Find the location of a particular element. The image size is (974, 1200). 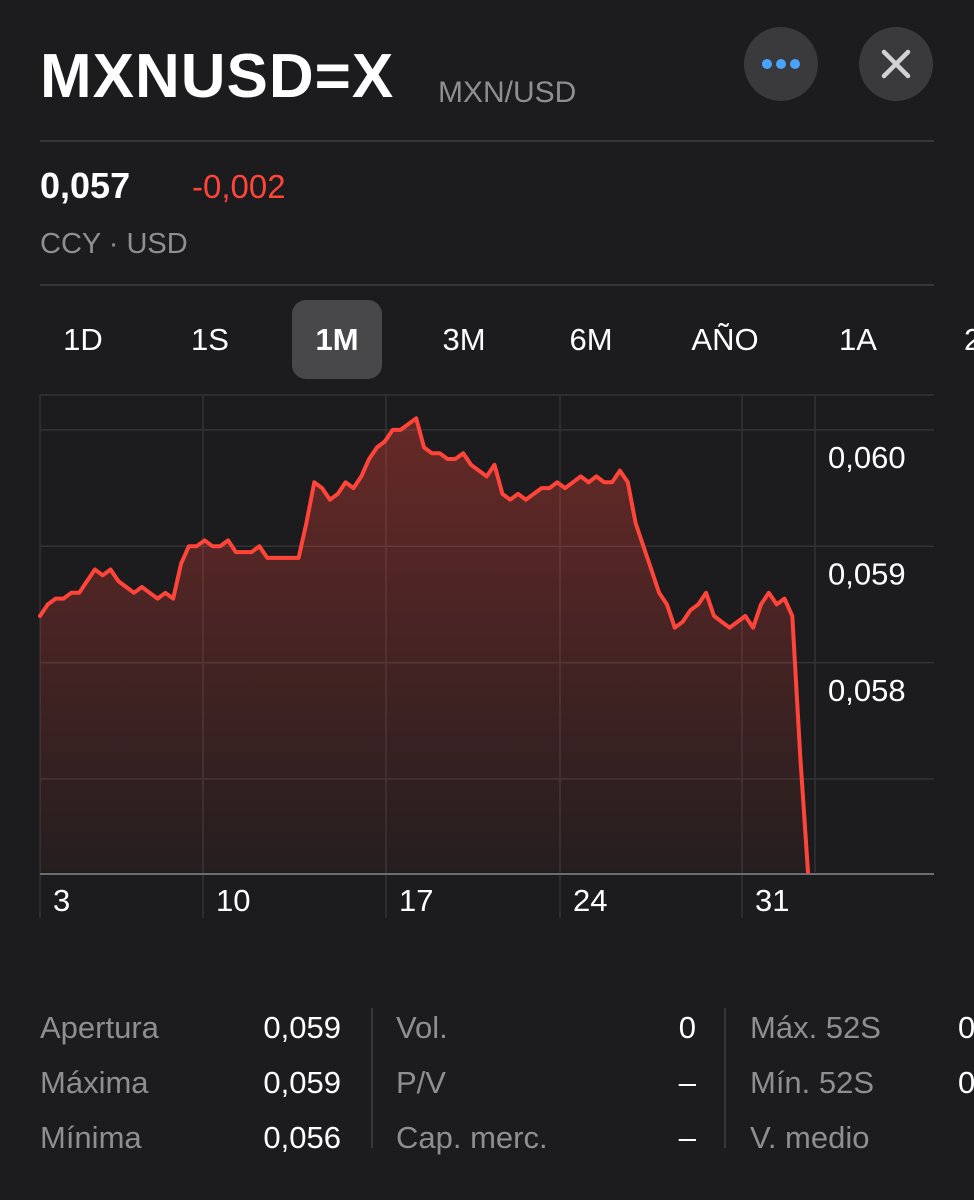

price-change: -0,002 is located at coordinates (239, 186).